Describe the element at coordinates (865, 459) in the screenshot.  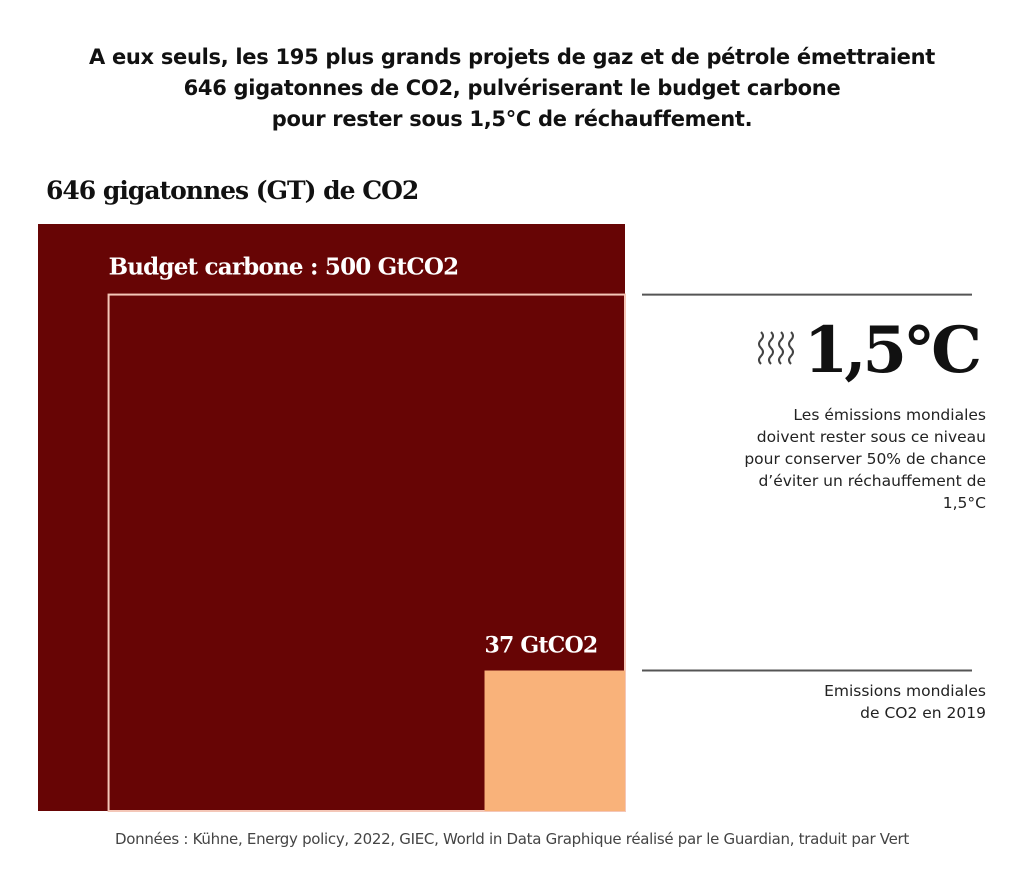
I see `budget-note-line: pour conserver 50% de chance` at that location.